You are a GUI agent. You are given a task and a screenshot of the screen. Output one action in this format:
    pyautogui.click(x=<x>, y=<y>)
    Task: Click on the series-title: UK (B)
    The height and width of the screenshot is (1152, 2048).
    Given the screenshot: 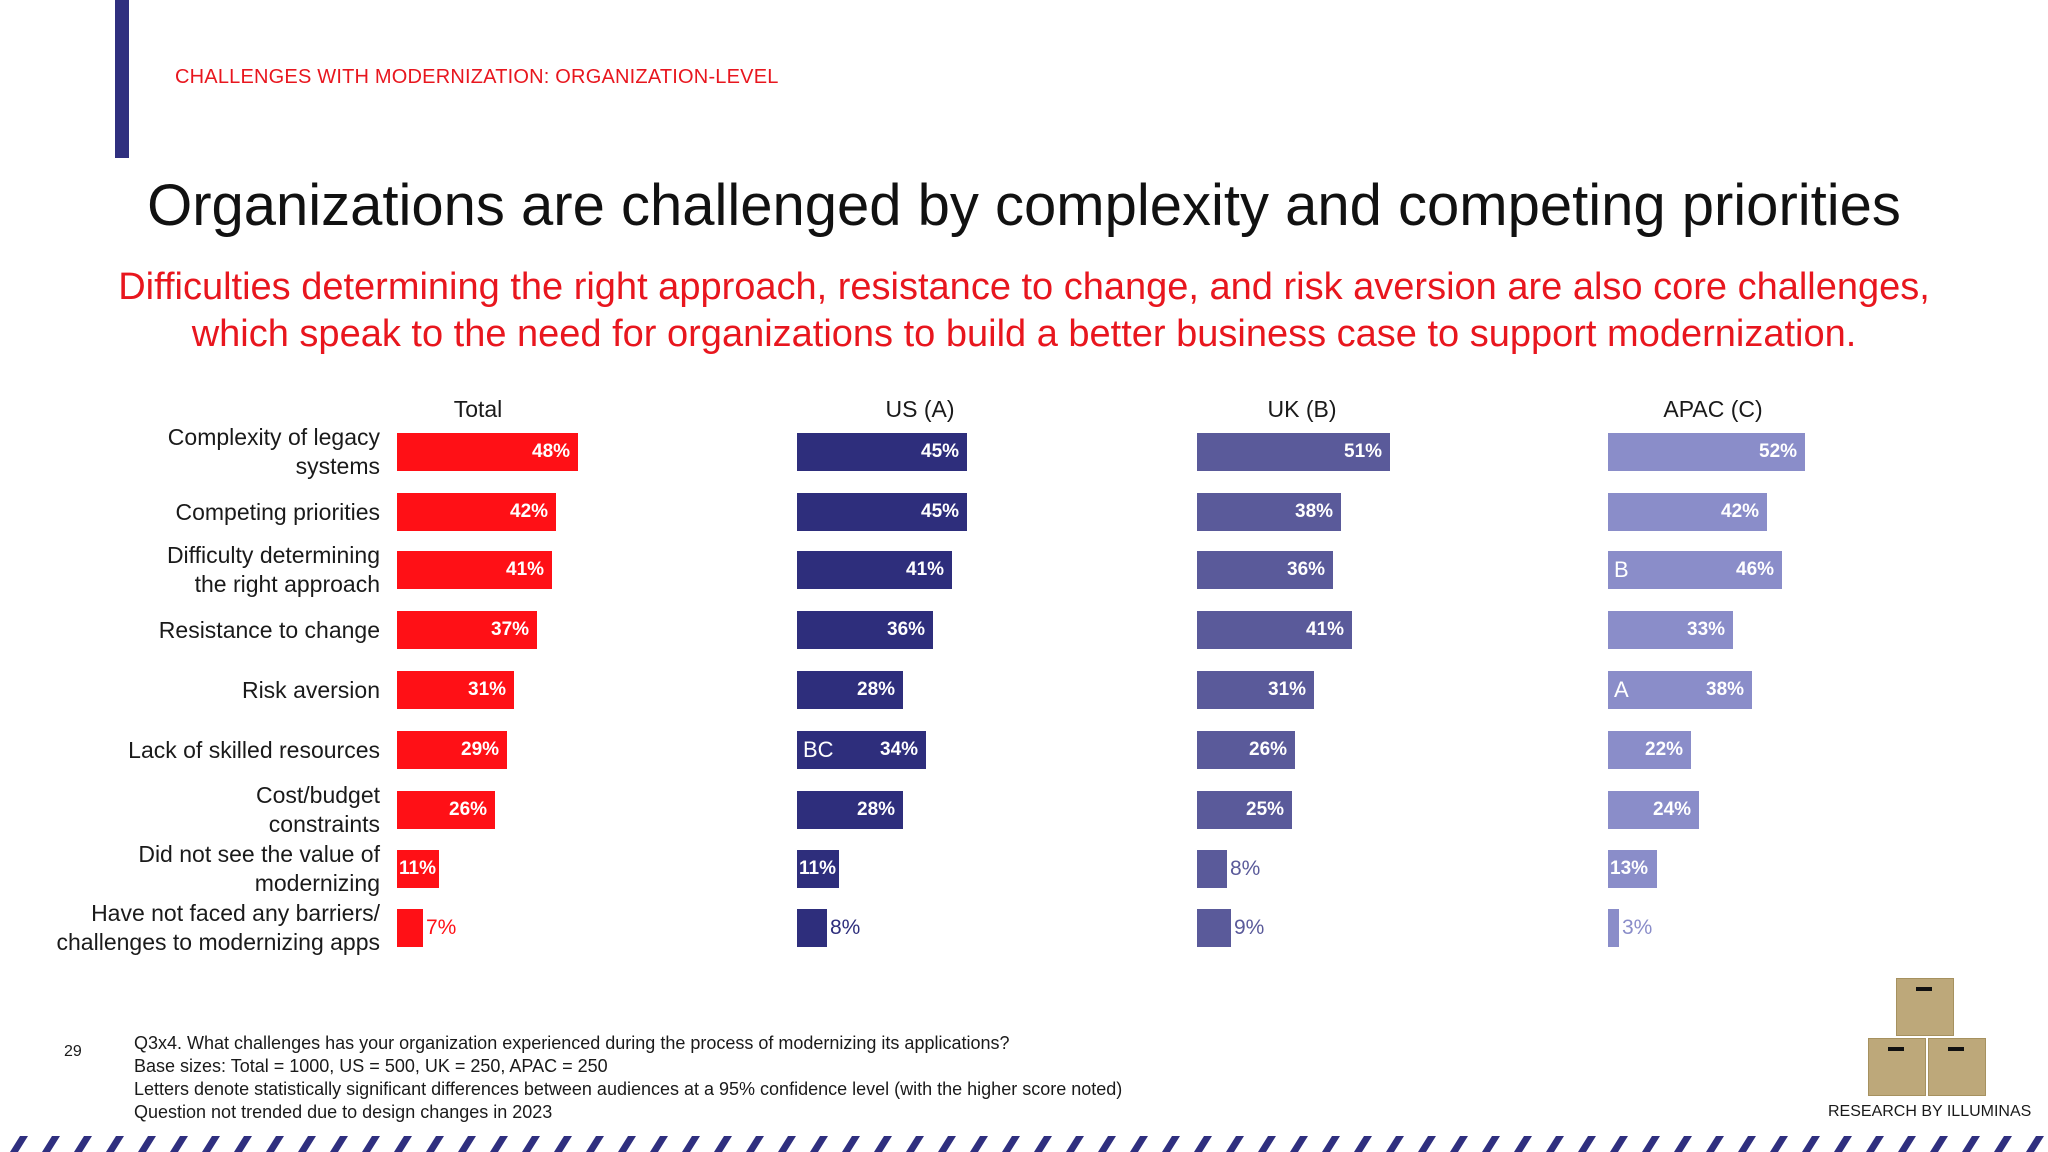 What is the action you would take?
    pyautogui.click(x=1302, y=409)
    